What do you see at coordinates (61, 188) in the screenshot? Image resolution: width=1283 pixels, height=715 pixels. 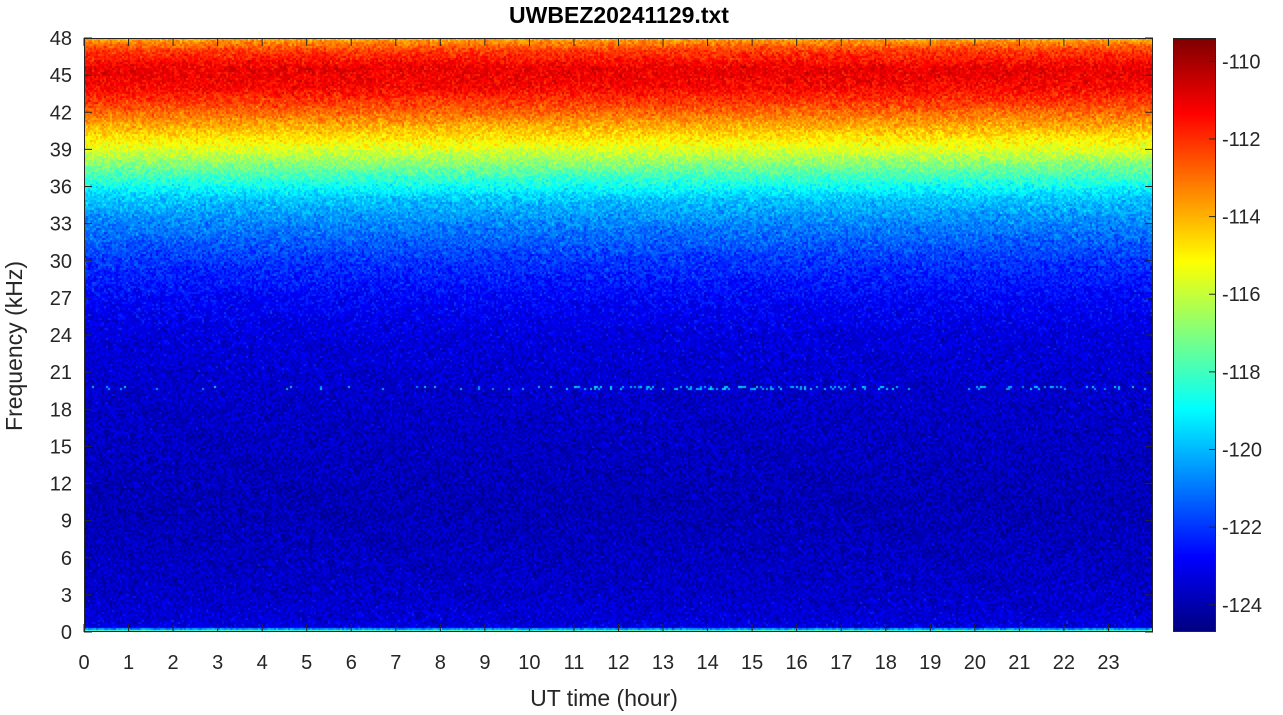 I see `y-tick-label: 36` at bounding box center [61, 188].